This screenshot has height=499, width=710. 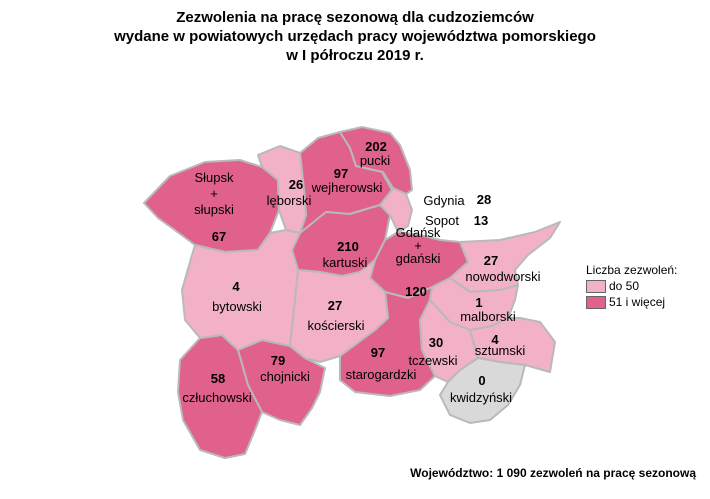 What do you see at coordinates (289, 200) in the screenshot?
I see `label-leborski: lęborski` at bounding box center [289, 200].